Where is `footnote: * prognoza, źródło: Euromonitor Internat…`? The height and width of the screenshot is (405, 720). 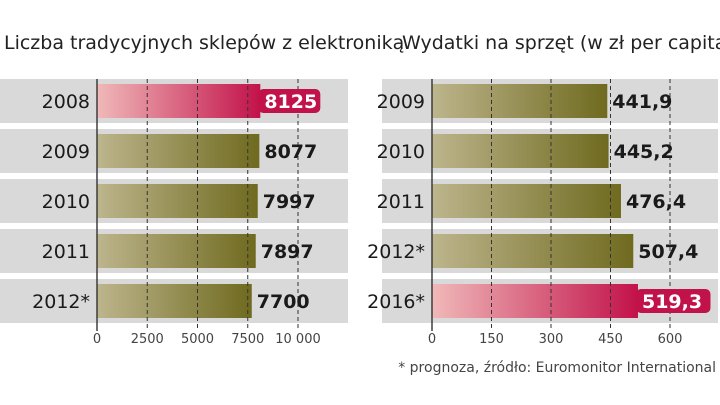
footnote: * prognoza, źródło: Euromonitor Internat… is located at coordinates (557, 368).